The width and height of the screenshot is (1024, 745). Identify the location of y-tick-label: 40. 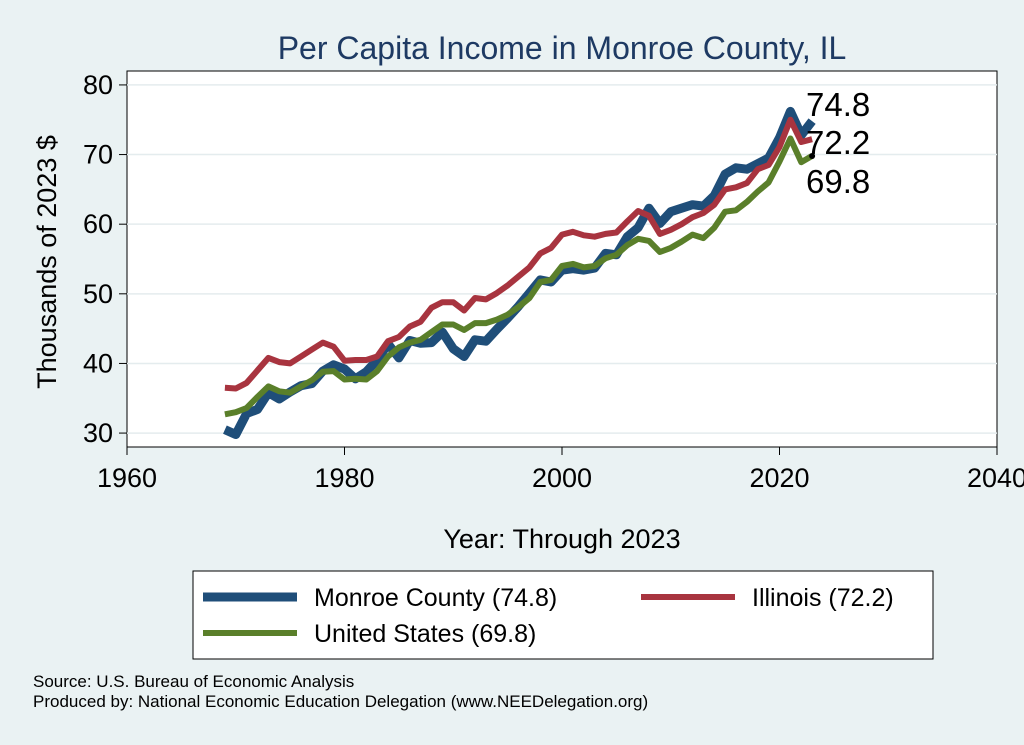
(98, 363).